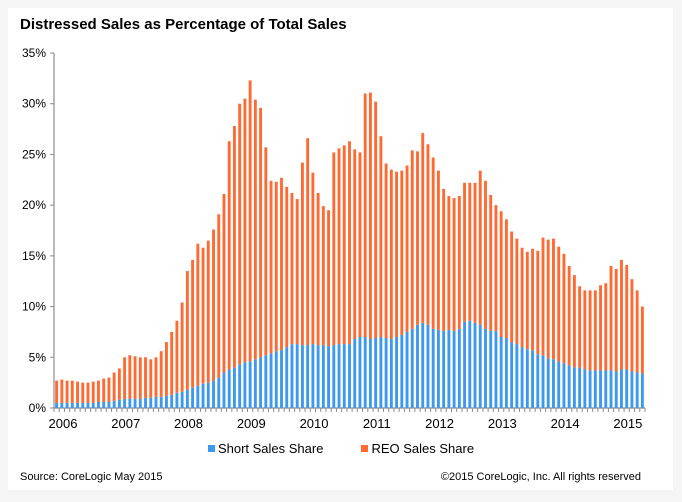  What do you see at coordinates (365, 448) in the screenshot?
I see `legend-swatch-reo-sales` at bounding box center [365, 448].